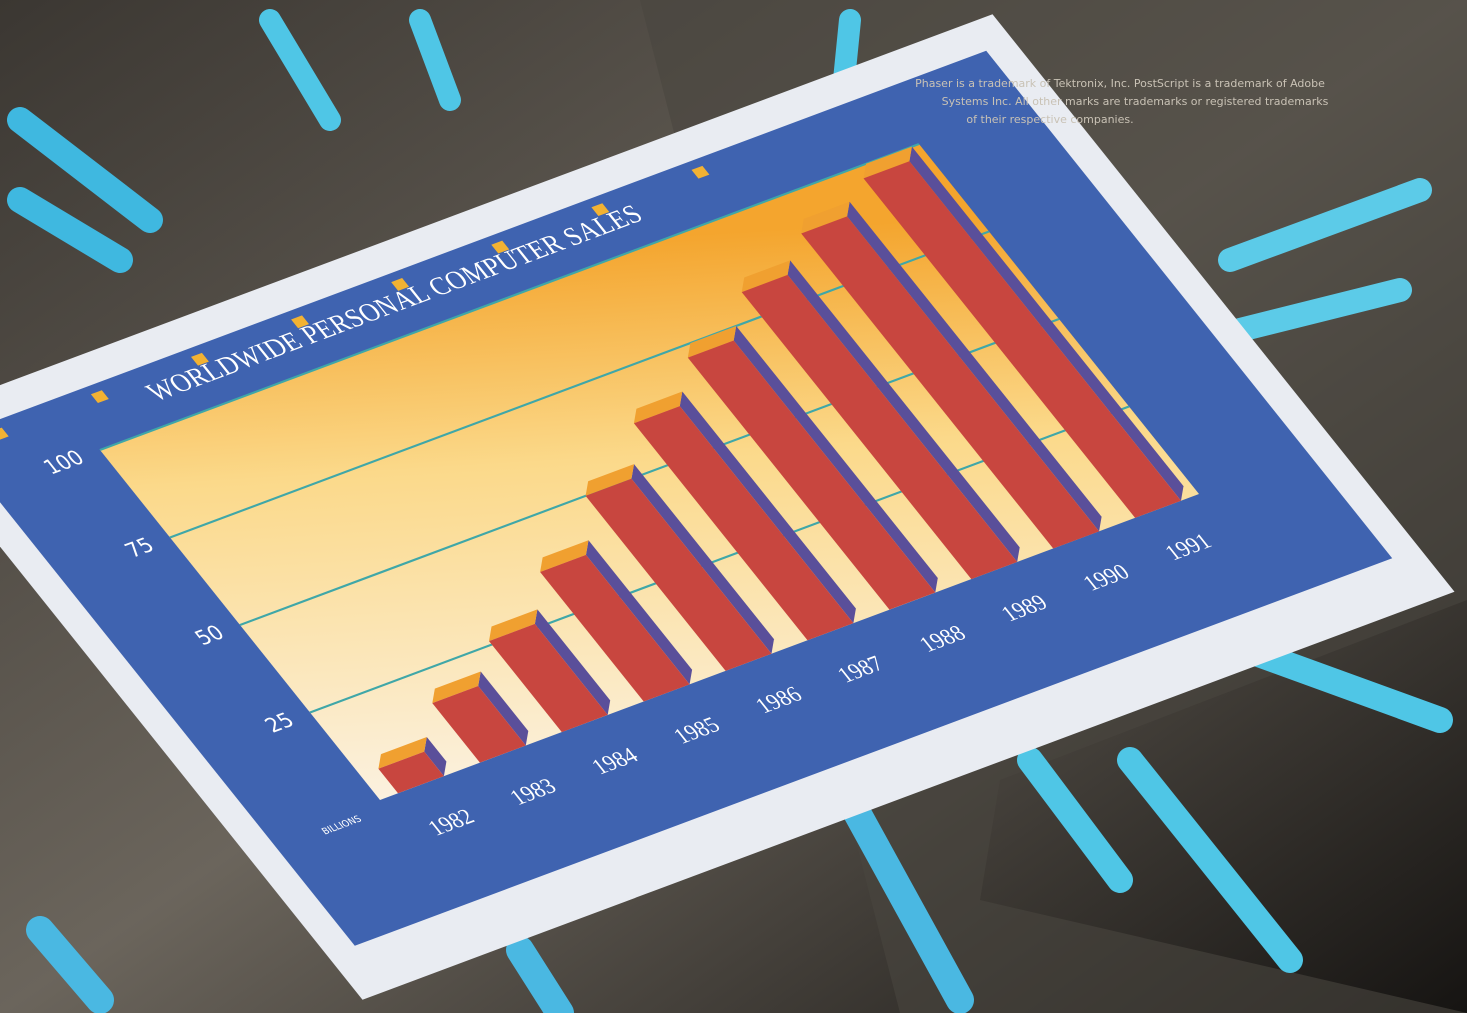  I want to click on caption-line: of their respective companies., so click(1049, 119).